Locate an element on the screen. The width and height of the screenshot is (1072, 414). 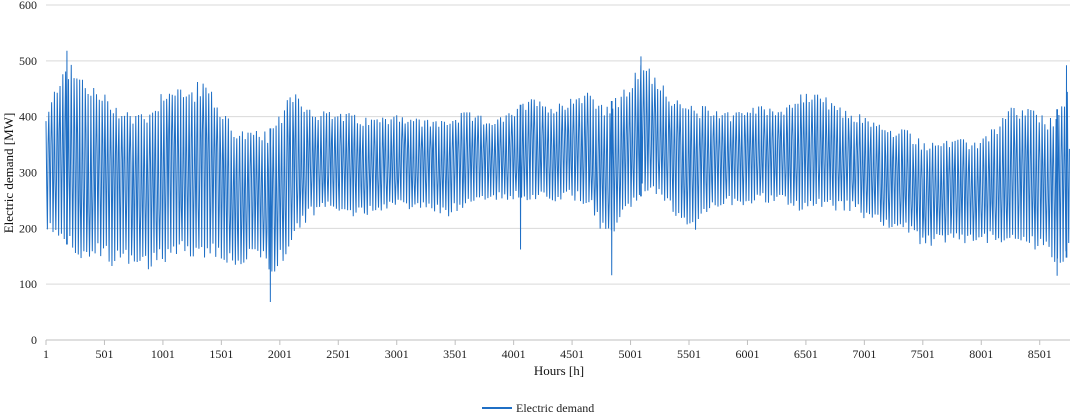
x-tick-label: 8501 is located at coordinates (1040, 354).